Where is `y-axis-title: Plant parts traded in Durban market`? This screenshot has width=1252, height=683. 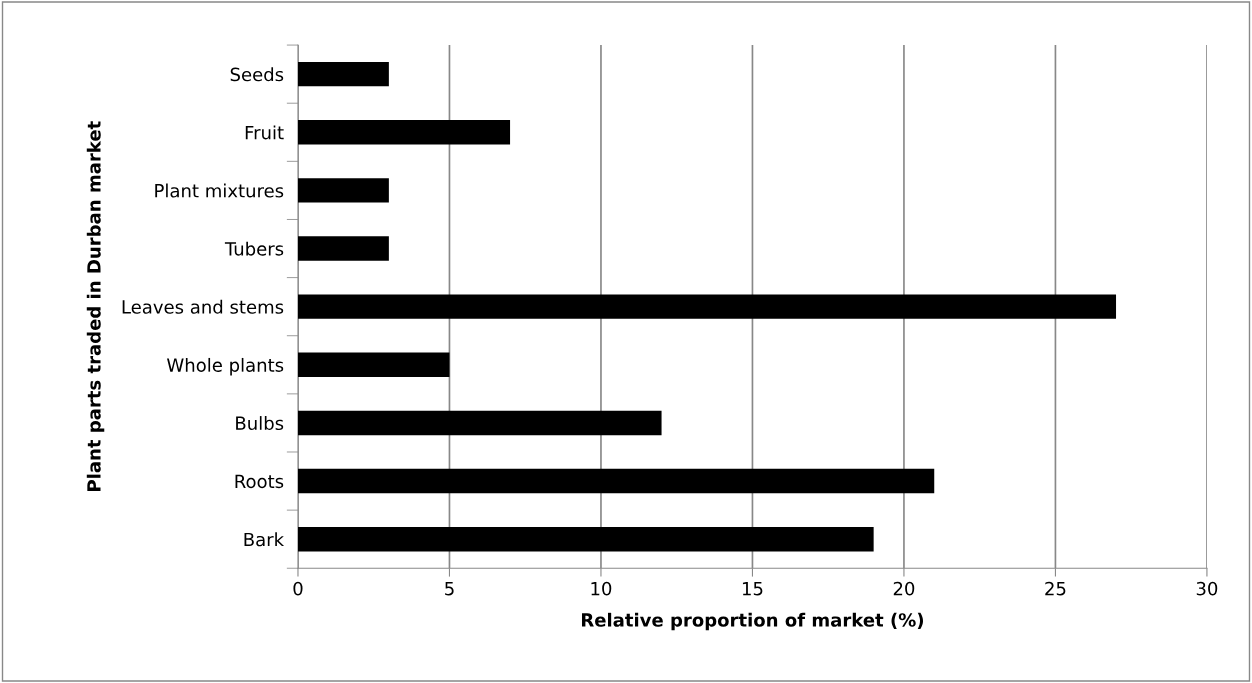 y-axis-title: Plant parts traded in Durban market is located at coordinates (95, 306).